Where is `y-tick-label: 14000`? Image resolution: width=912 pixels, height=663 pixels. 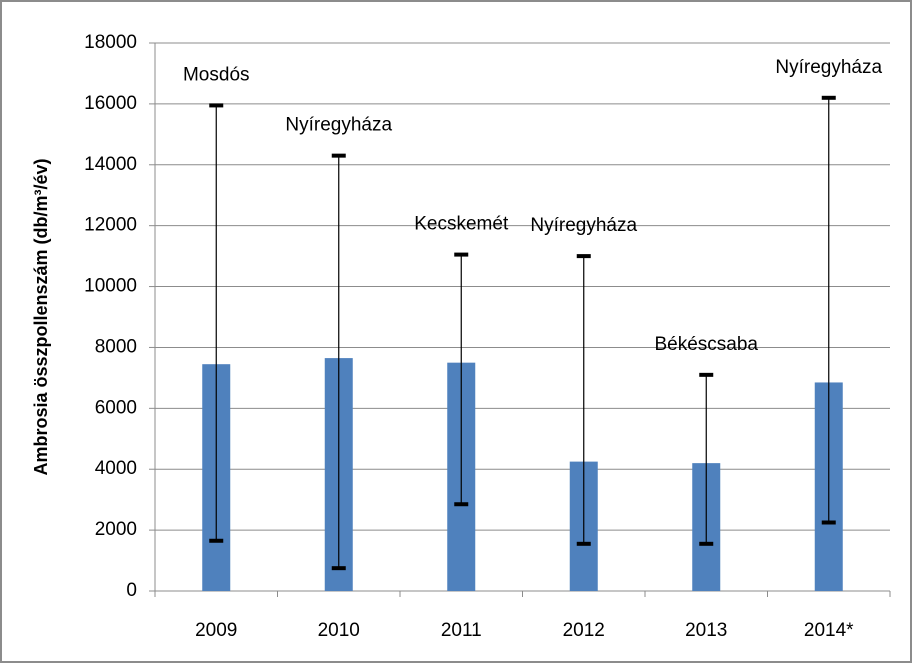
y-tick-label: 14000 is located at coordinates (110, 164).